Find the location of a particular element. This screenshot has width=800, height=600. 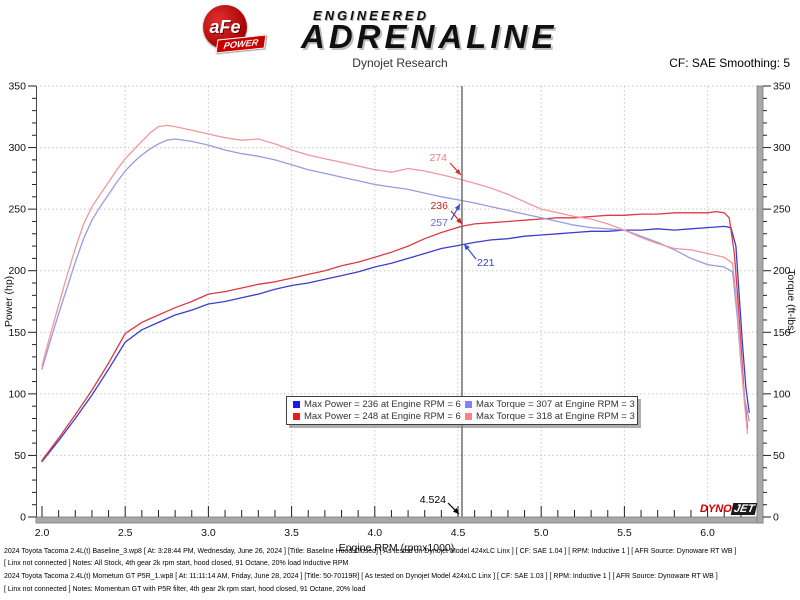

y-tick-label-right: 350 is located at coordinates (782, 87).